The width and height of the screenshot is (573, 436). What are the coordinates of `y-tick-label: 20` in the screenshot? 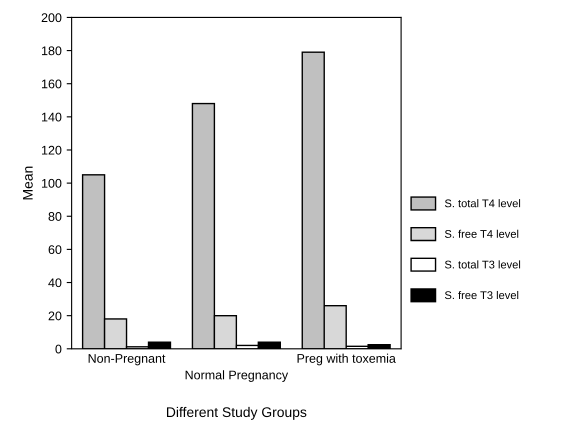 It's located at (55, 315).